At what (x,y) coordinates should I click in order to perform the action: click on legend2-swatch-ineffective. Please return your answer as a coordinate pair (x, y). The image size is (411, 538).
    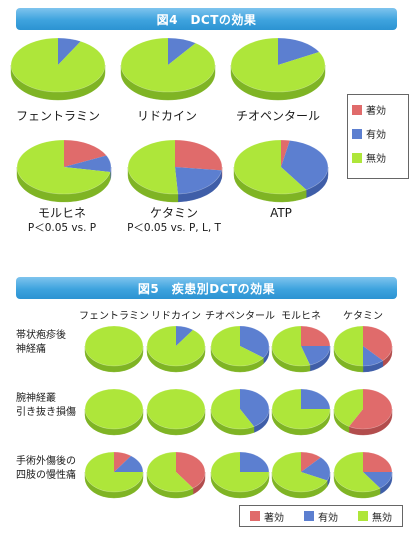
    Looking at the image, I should click on (363, 516).